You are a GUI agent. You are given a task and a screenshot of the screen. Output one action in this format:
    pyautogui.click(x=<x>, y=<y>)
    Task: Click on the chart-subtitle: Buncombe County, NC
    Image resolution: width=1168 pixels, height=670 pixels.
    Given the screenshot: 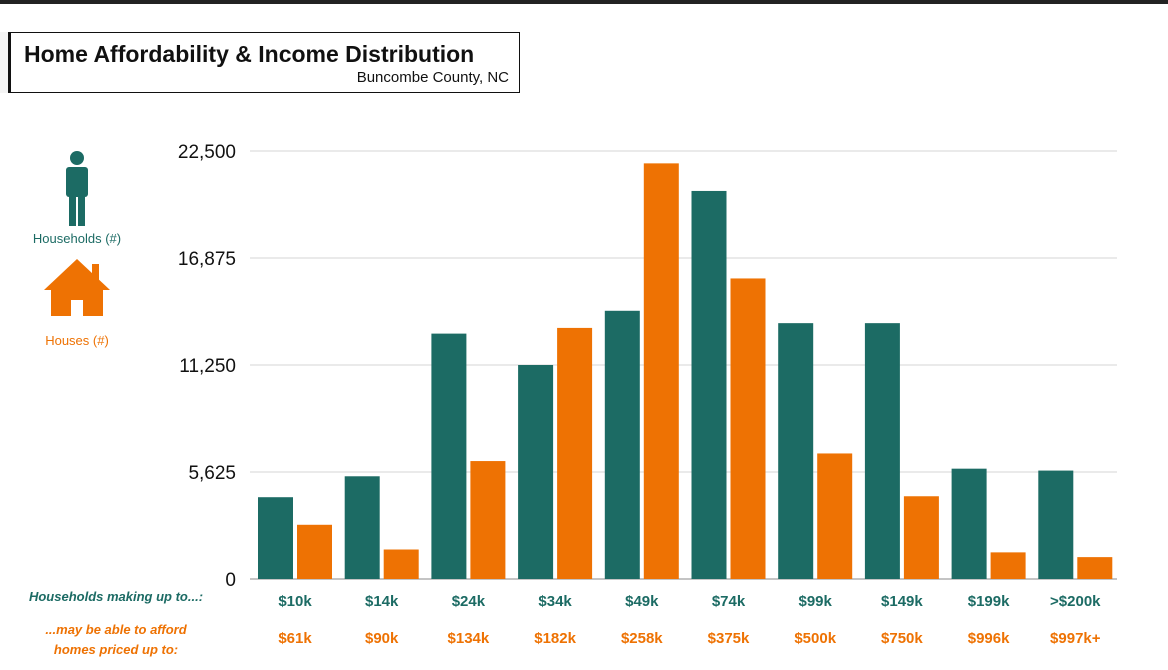 What is the action you would take?
    pyautogui.click(x=432, y=77)
    